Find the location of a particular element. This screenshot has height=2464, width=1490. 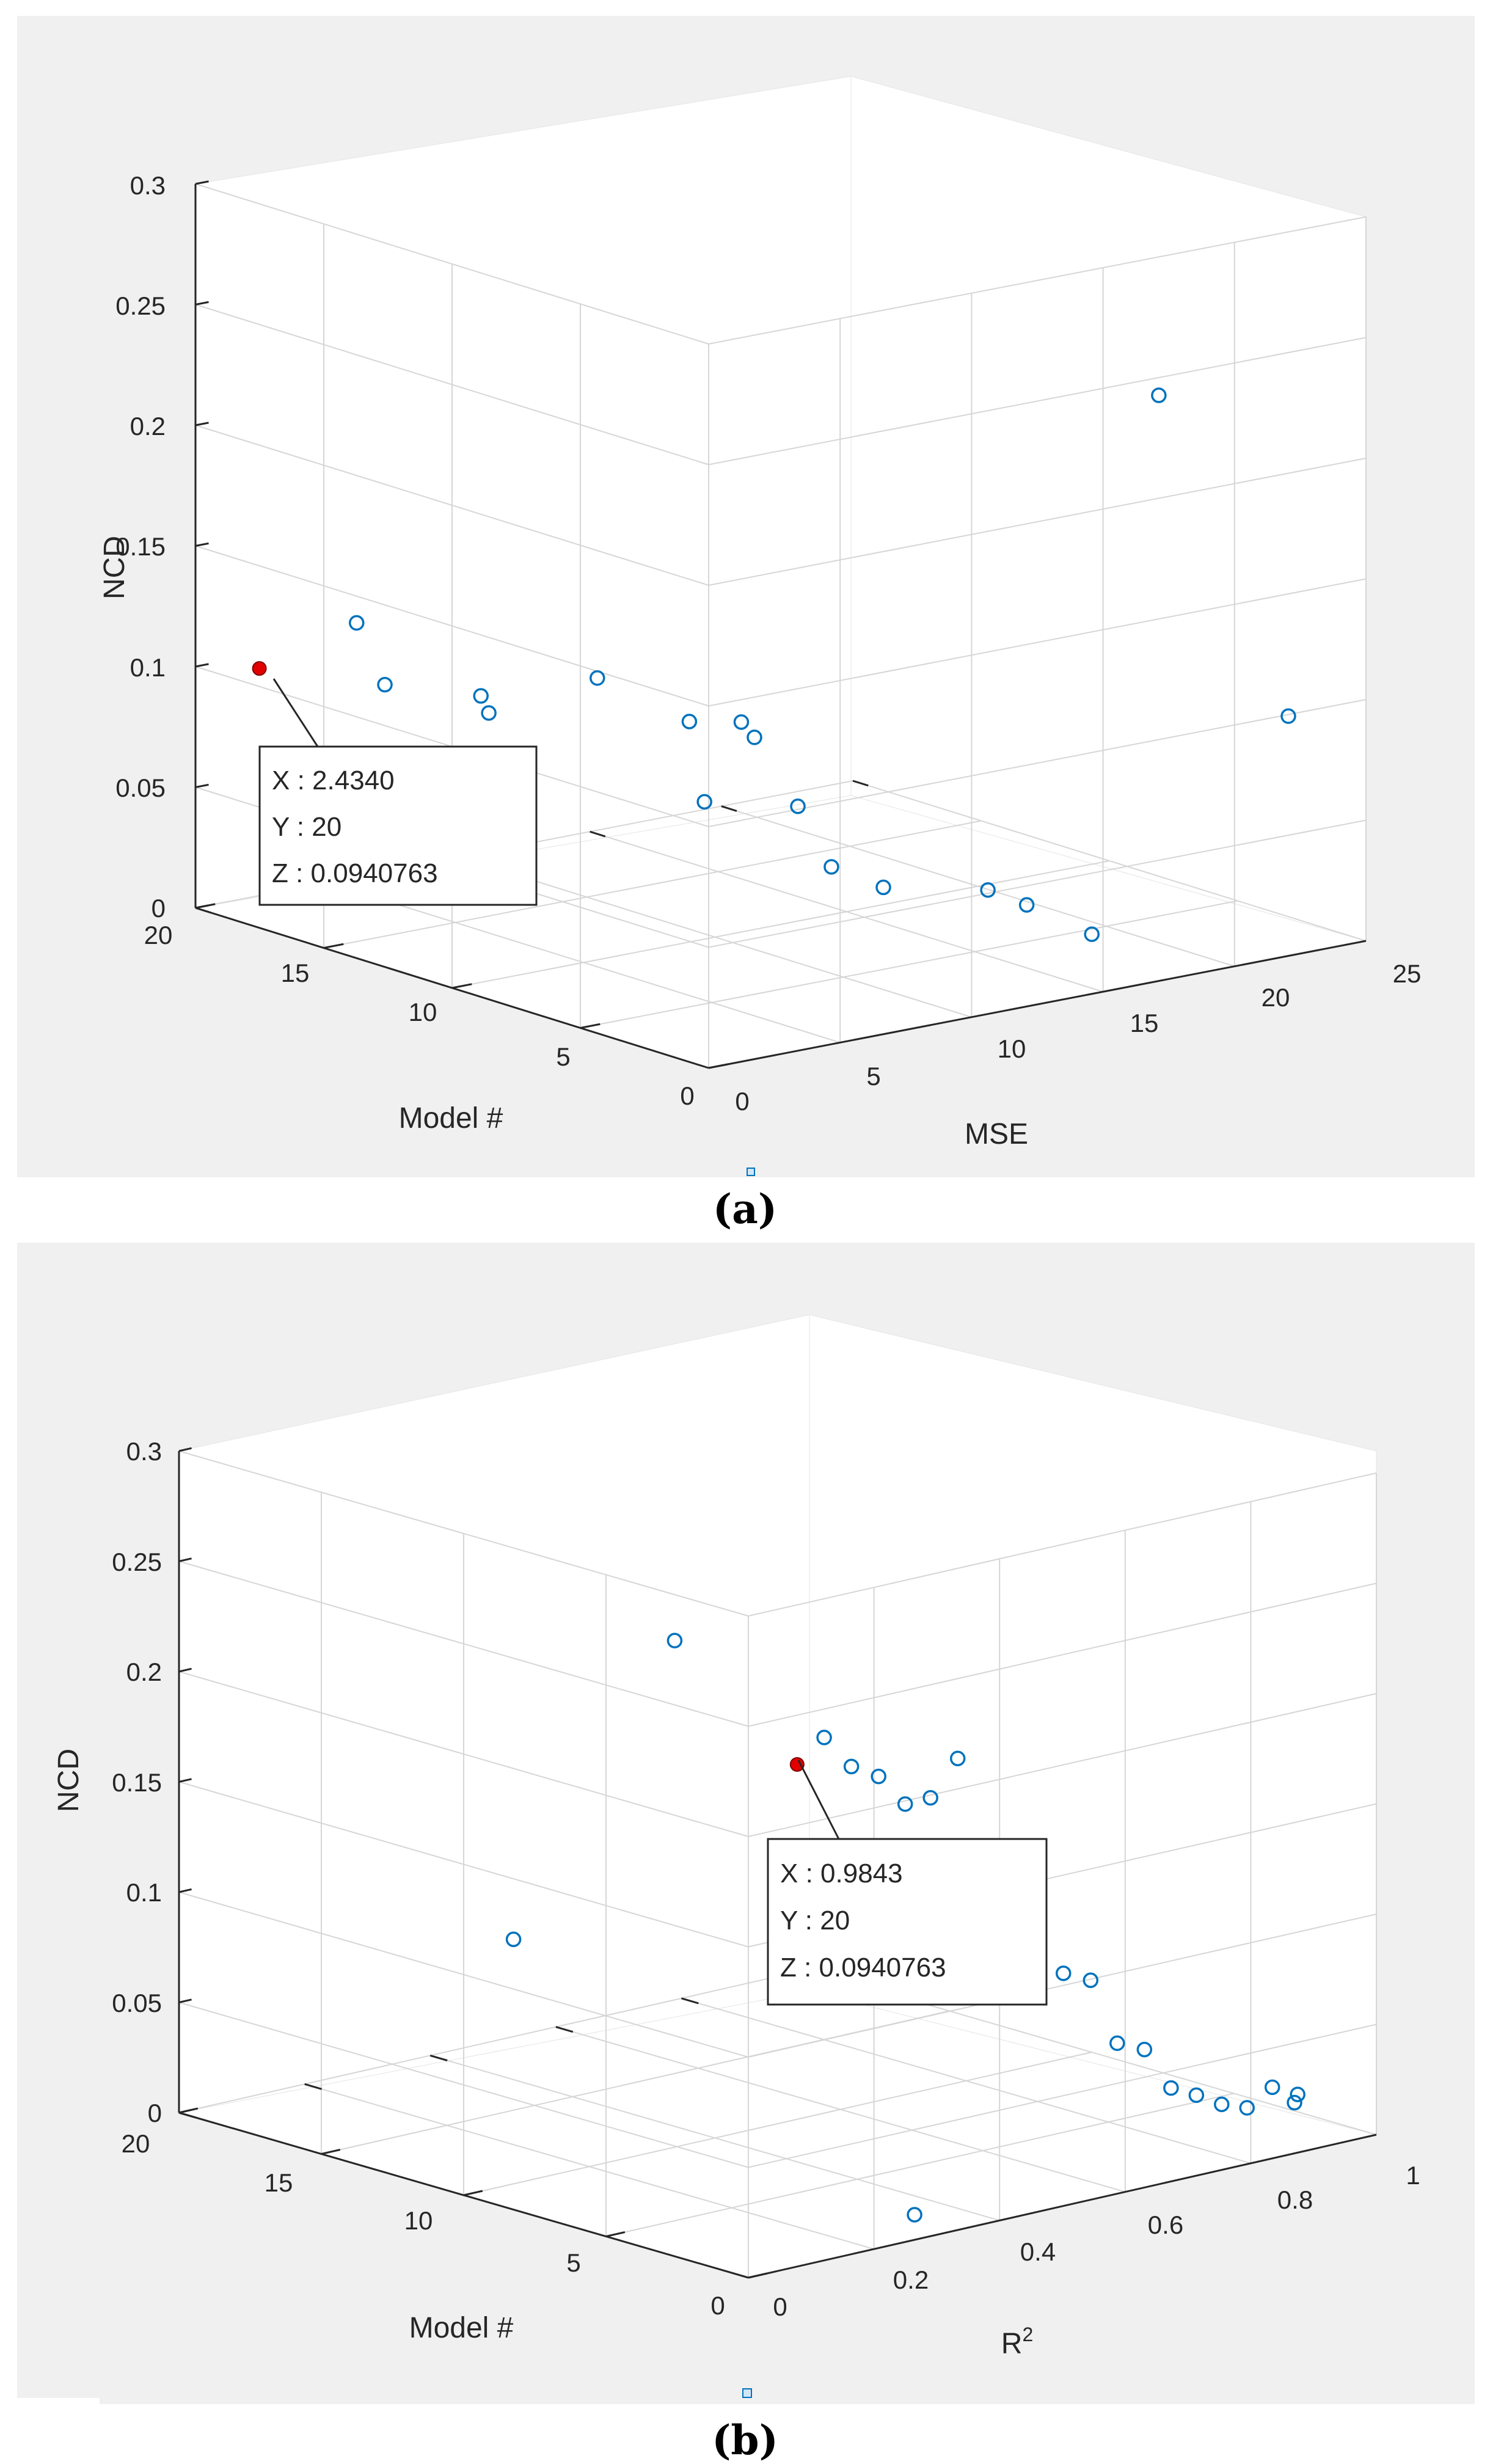

chart-a-x-tick-5: 25 is located at coordinates (1408, 973).